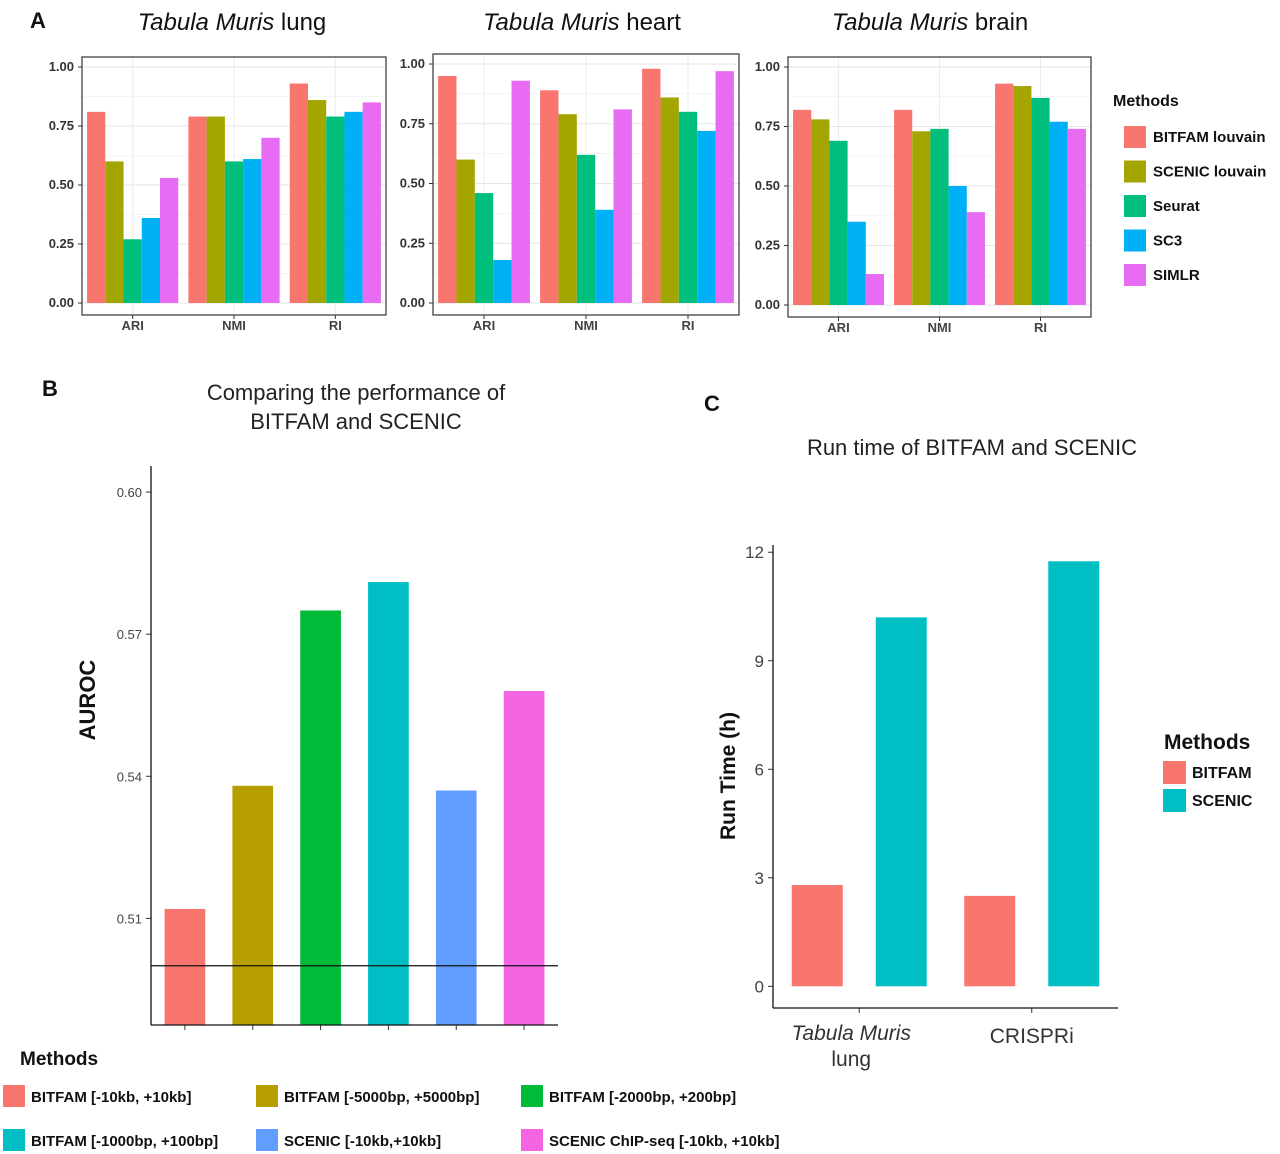 The width and height of the screenshot is (1280, 1154). What do you see at coordinates (87, 700) in the screenshot?
I see `y-axis-label: AUROC` at bounding box center [87, 700].